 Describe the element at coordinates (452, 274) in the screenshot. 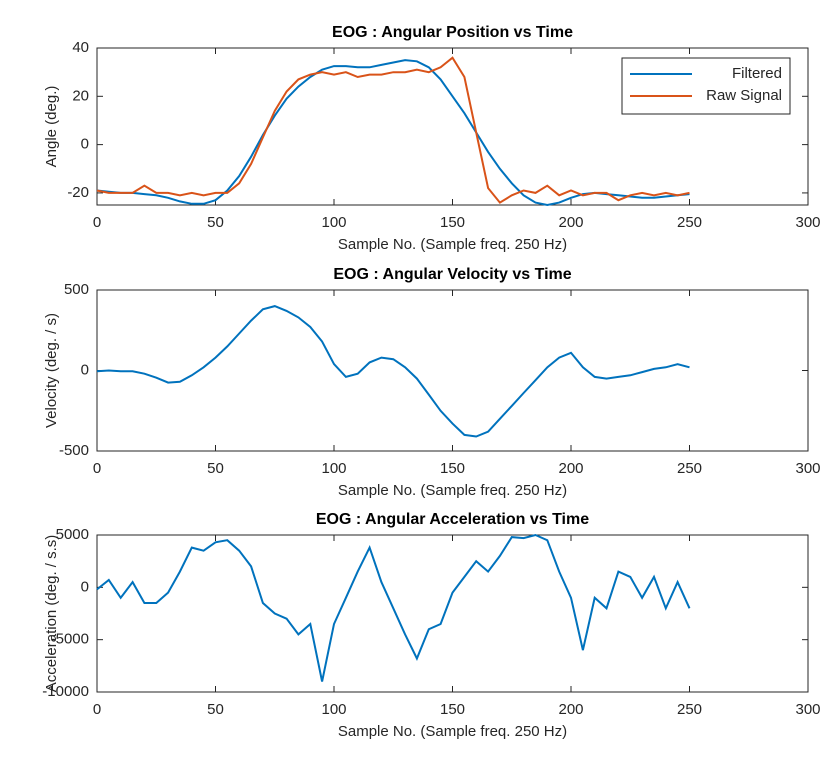

I see `chart-title: EOG : Angular Velocity vs Time` at that location.